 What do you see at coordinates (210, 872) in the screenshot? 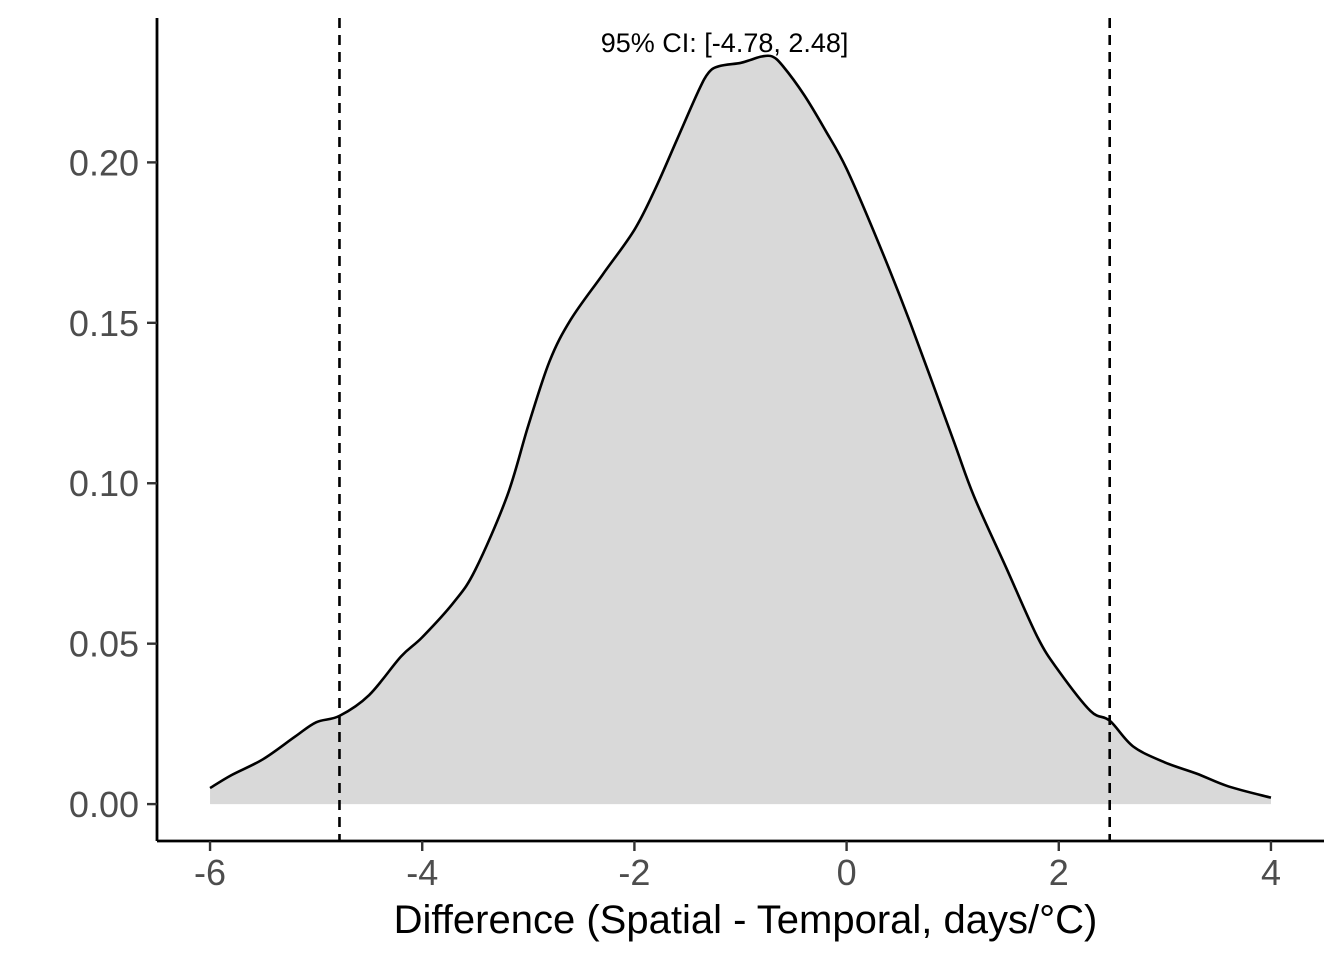
I see `x-tick-label: -6` at bounding box center [210, 872].